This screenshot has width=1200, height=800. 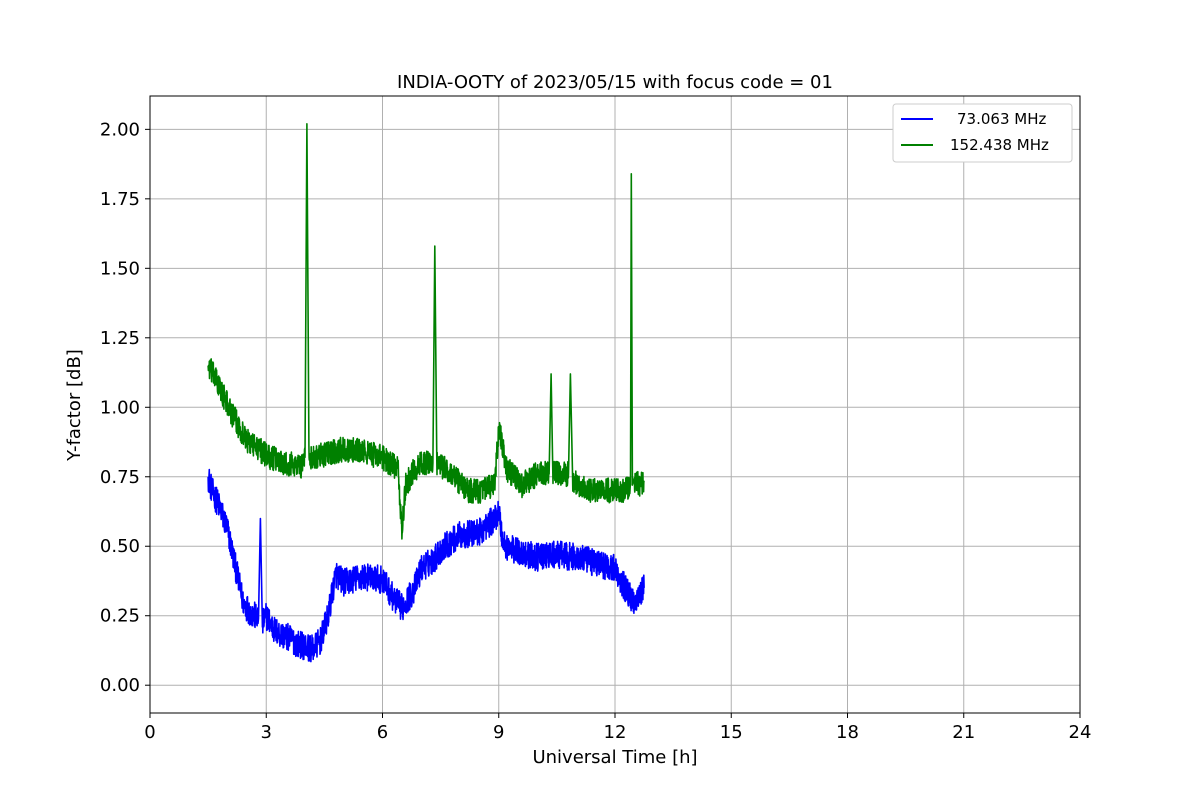 What do you see at coordinates (731, 732) in the screenshot?
I see `x-tick-label: 15` at bounding box center [731, 732].